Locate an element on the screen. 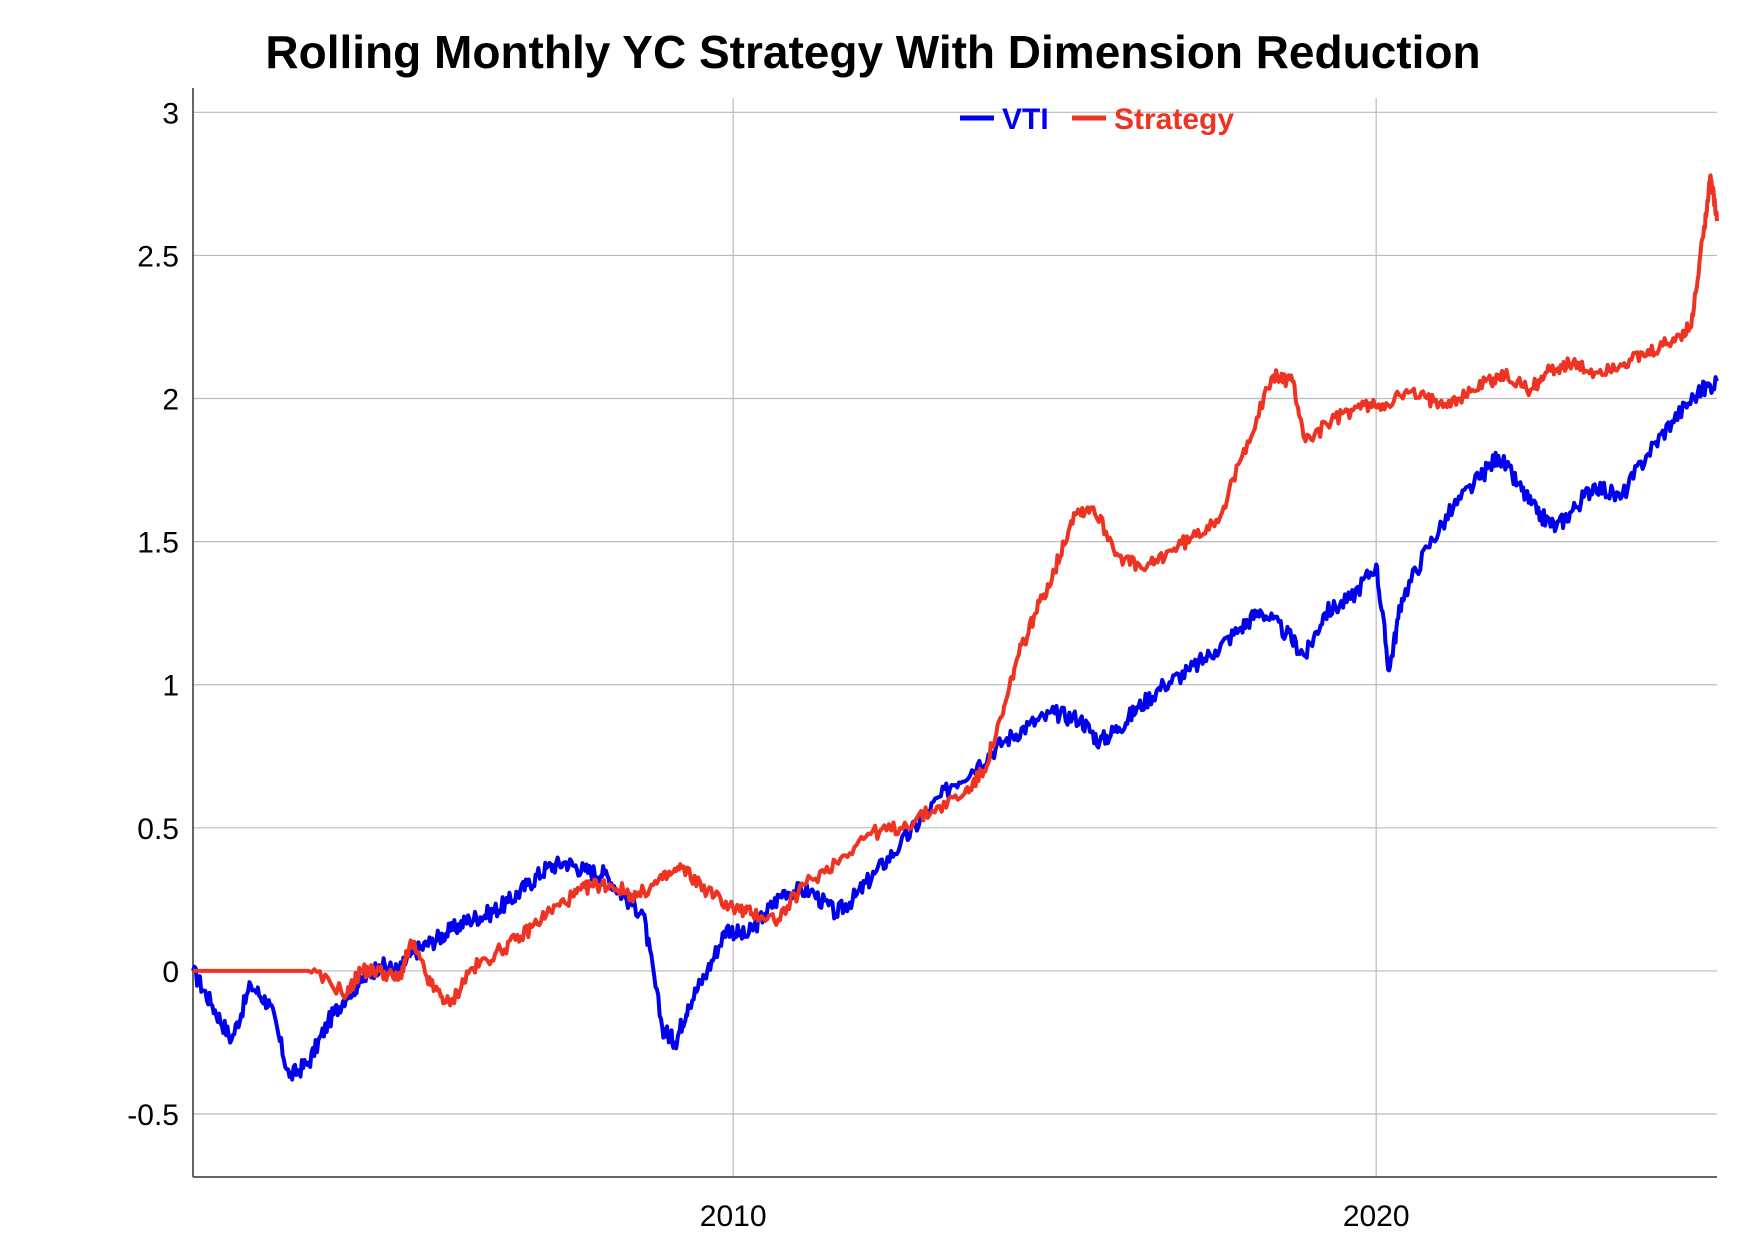 The height and width of the screenshot is (1251, 1746). y-tick-label: 1.5 is located at coordinates (158, 543).